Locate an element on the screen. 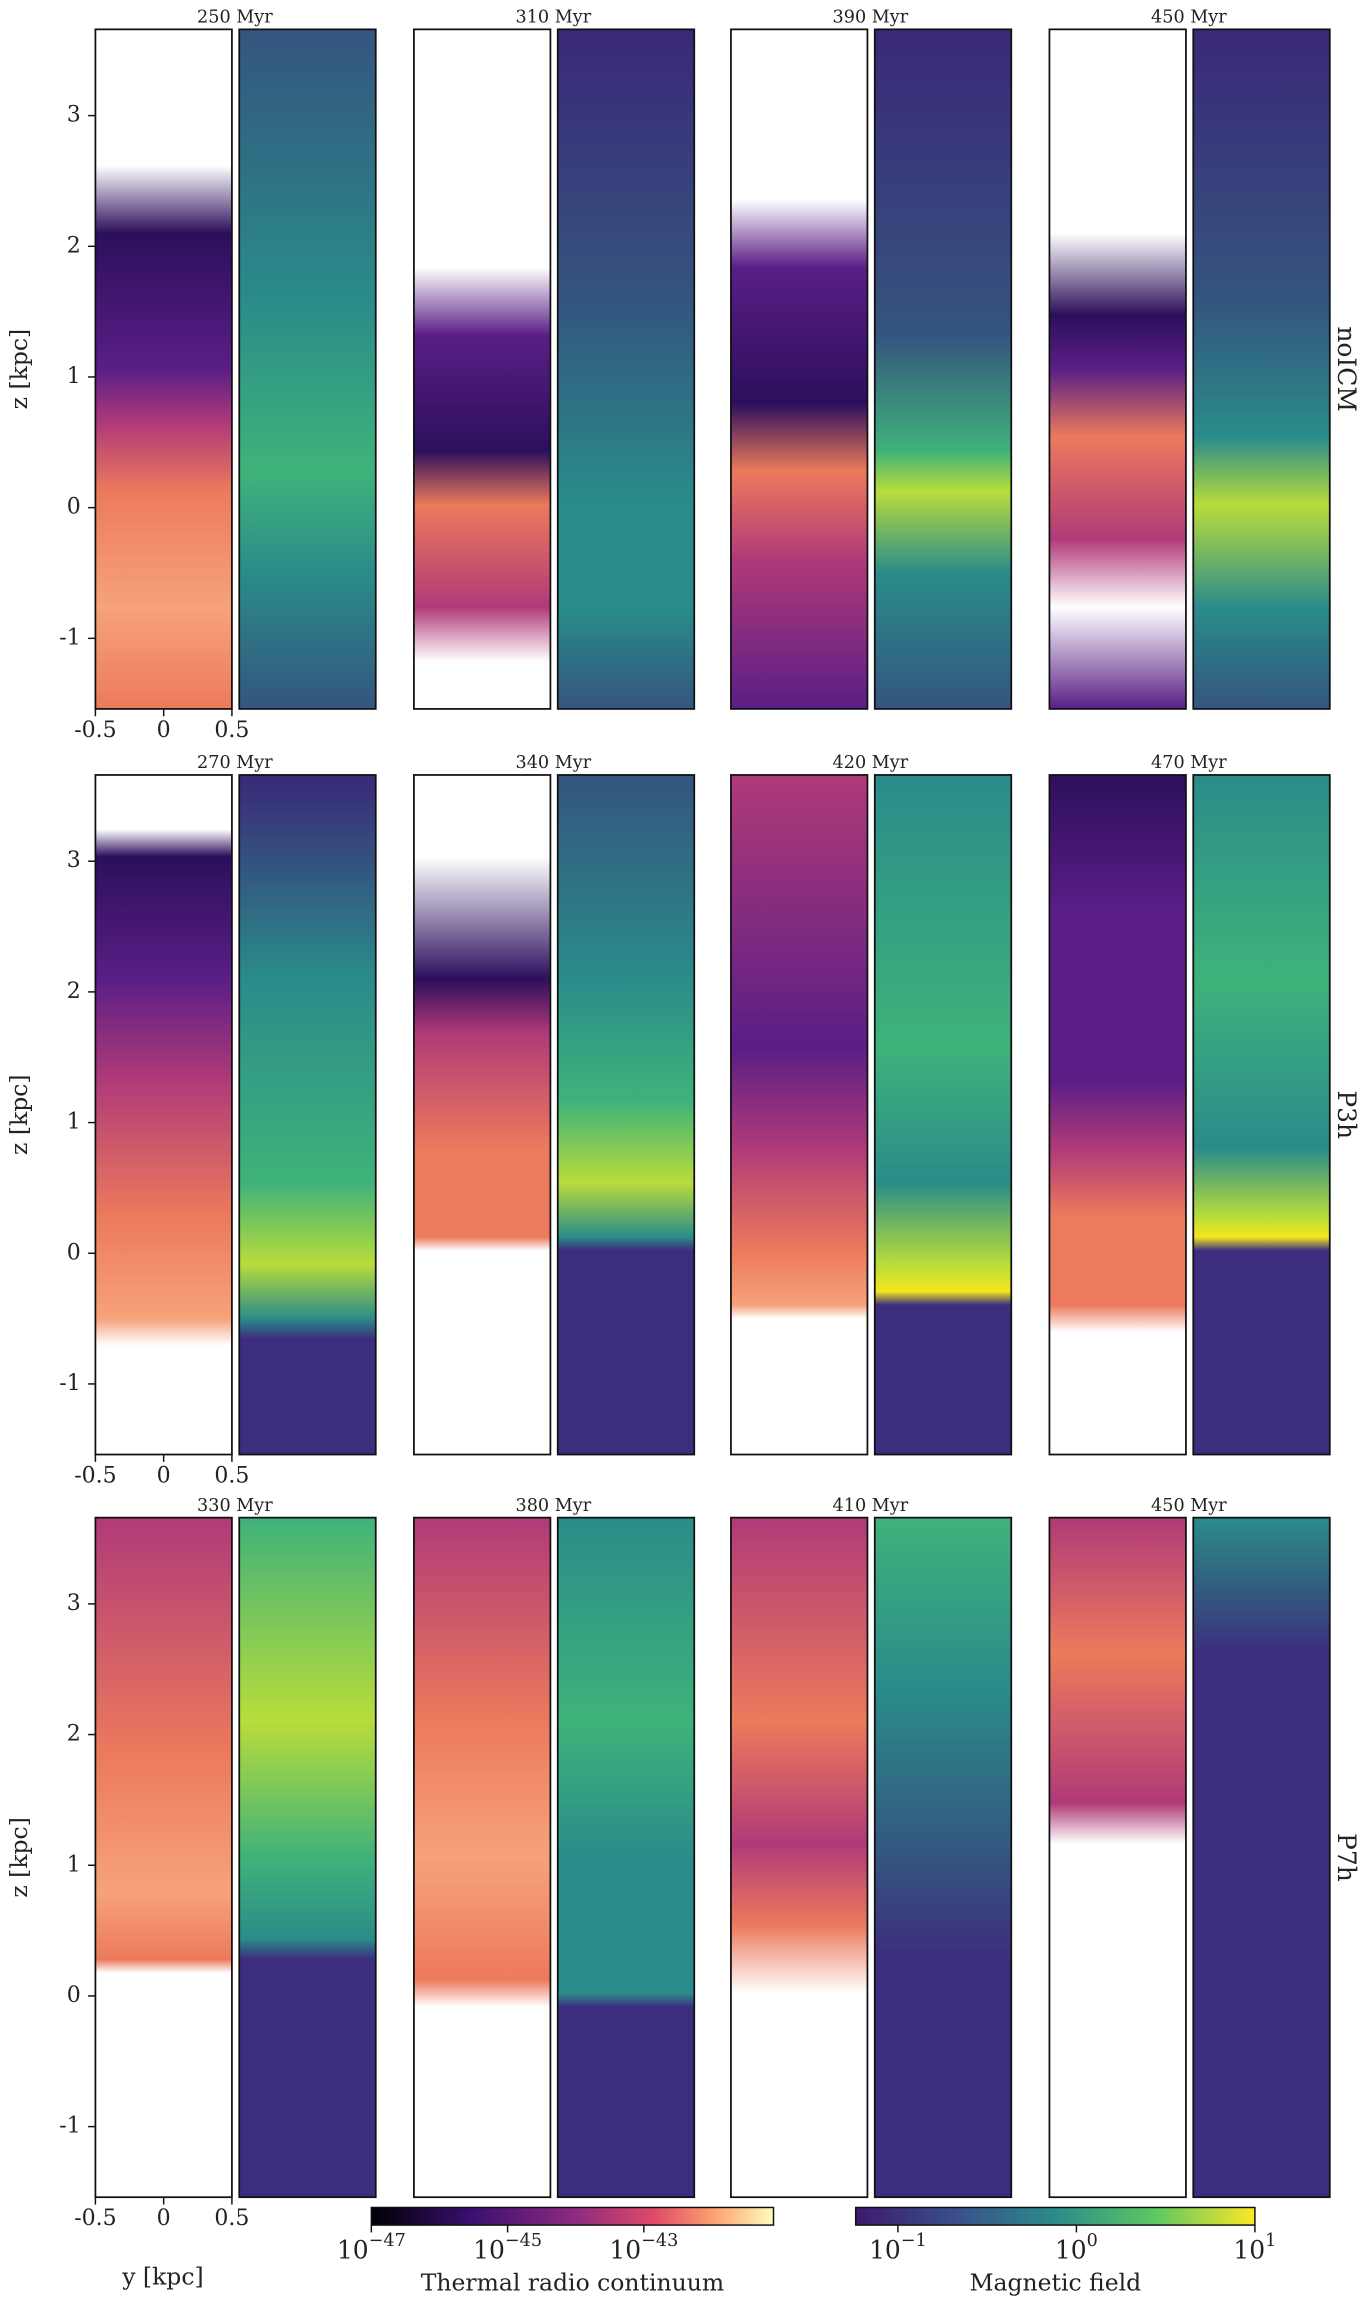 Image resolution: width=1365 pixels, height=2297 pixels. colorbar-tick-label: 10⁻⁴⁵ is located at coordinates (507, 2247).